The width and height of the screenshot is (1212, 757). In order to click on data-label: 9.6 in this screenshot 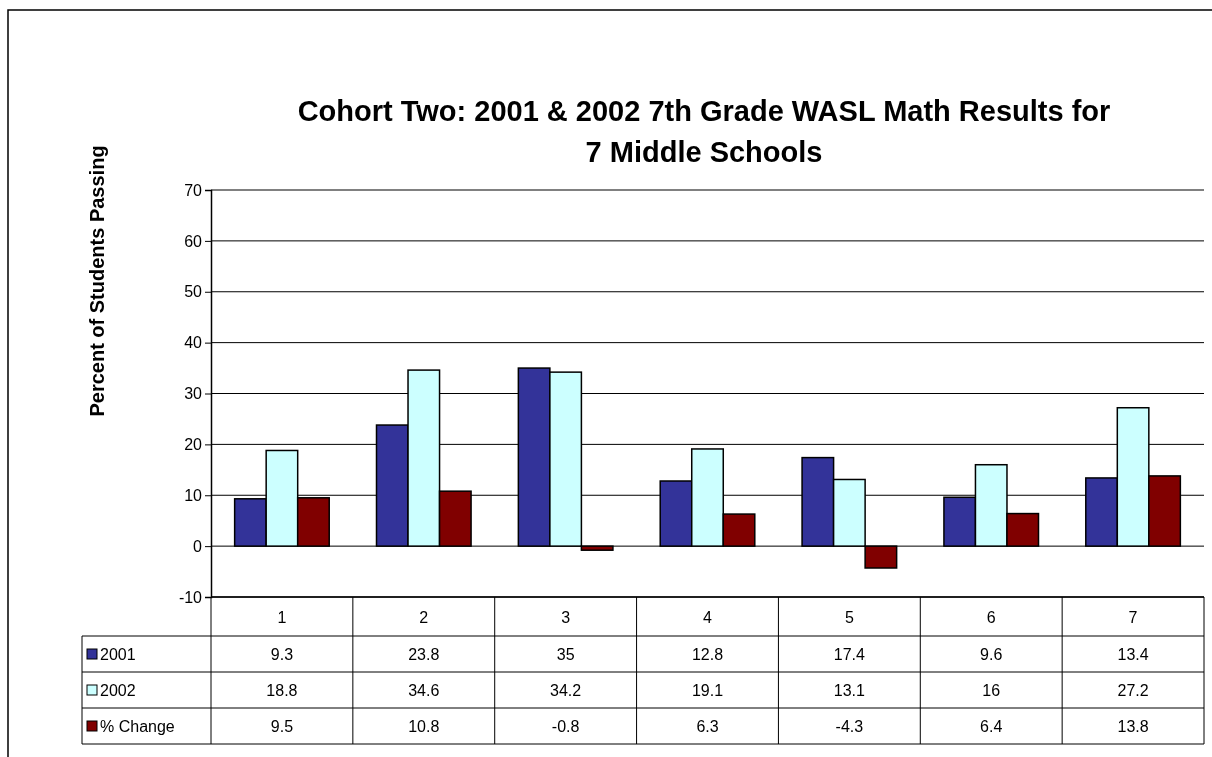, I will do `click(991, 654)`.